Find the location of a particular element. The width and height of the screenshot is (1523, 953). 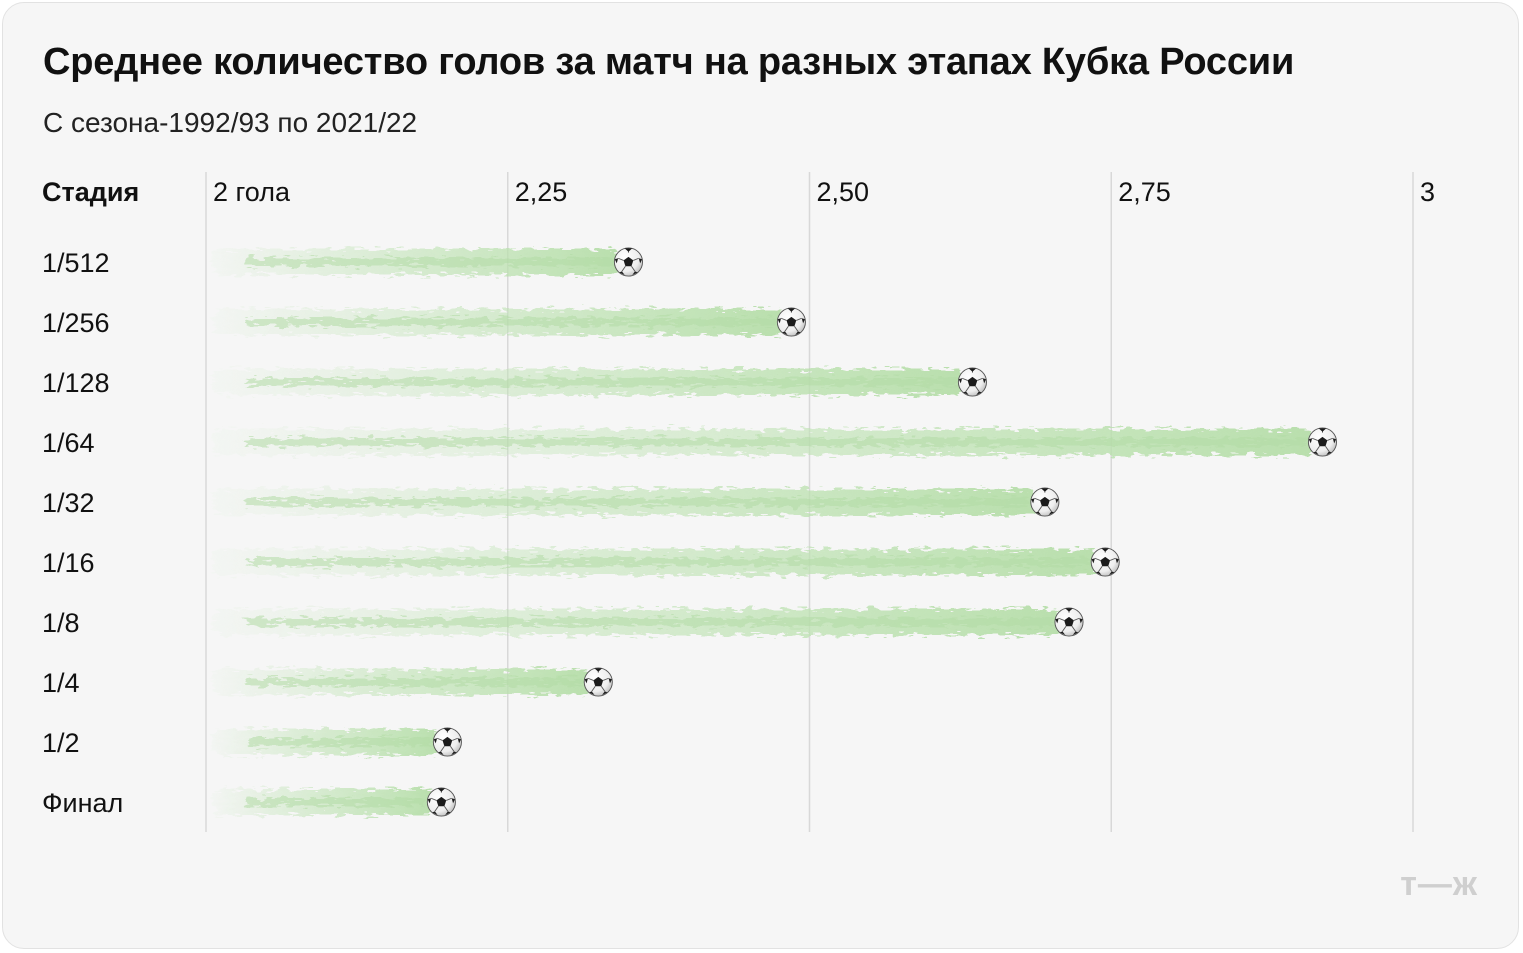

brand-logo: т—ж is located at coordinates (1439, 884).